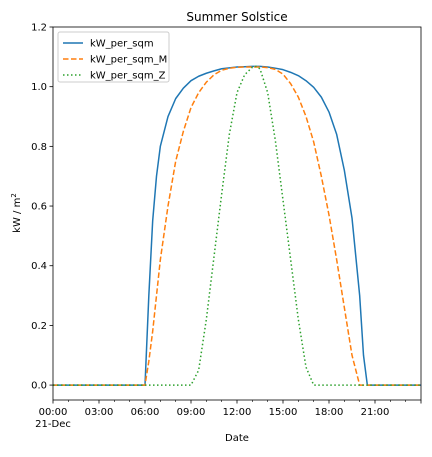 The width and height of the screenshot is (432, 457). What do you see at coordinates (39, 147) in the screenshot?
I see `y-tick-label: 0.8` at bounding box center [39, 147].